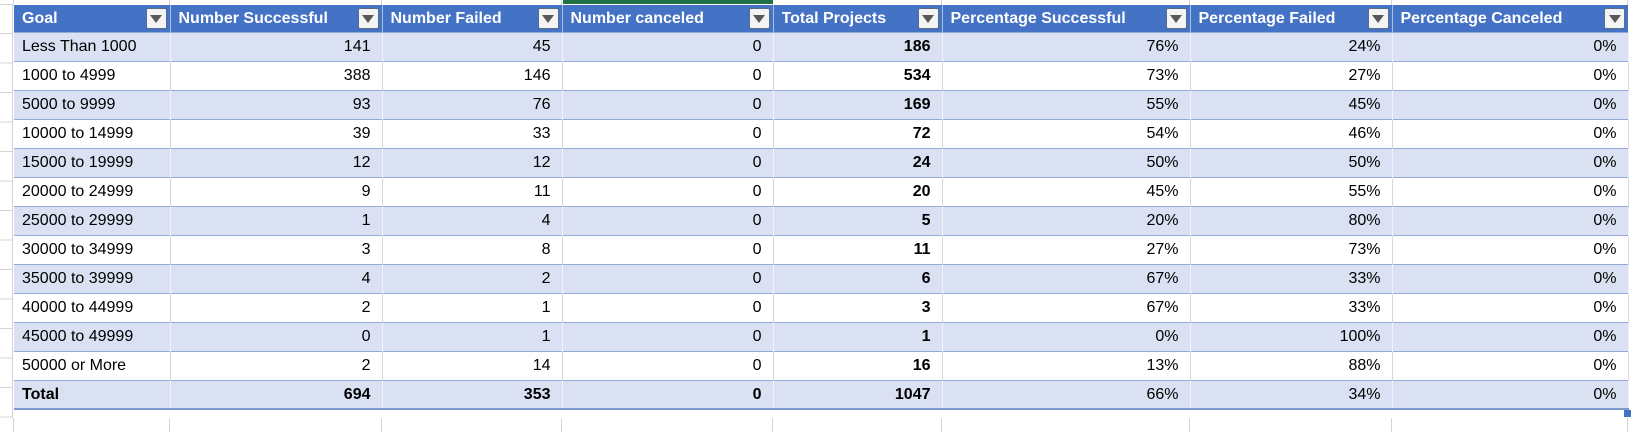 This screenshot has width=1638, height=432. I want to click on cell-goal: Less Than 1000, so click(92, 47).